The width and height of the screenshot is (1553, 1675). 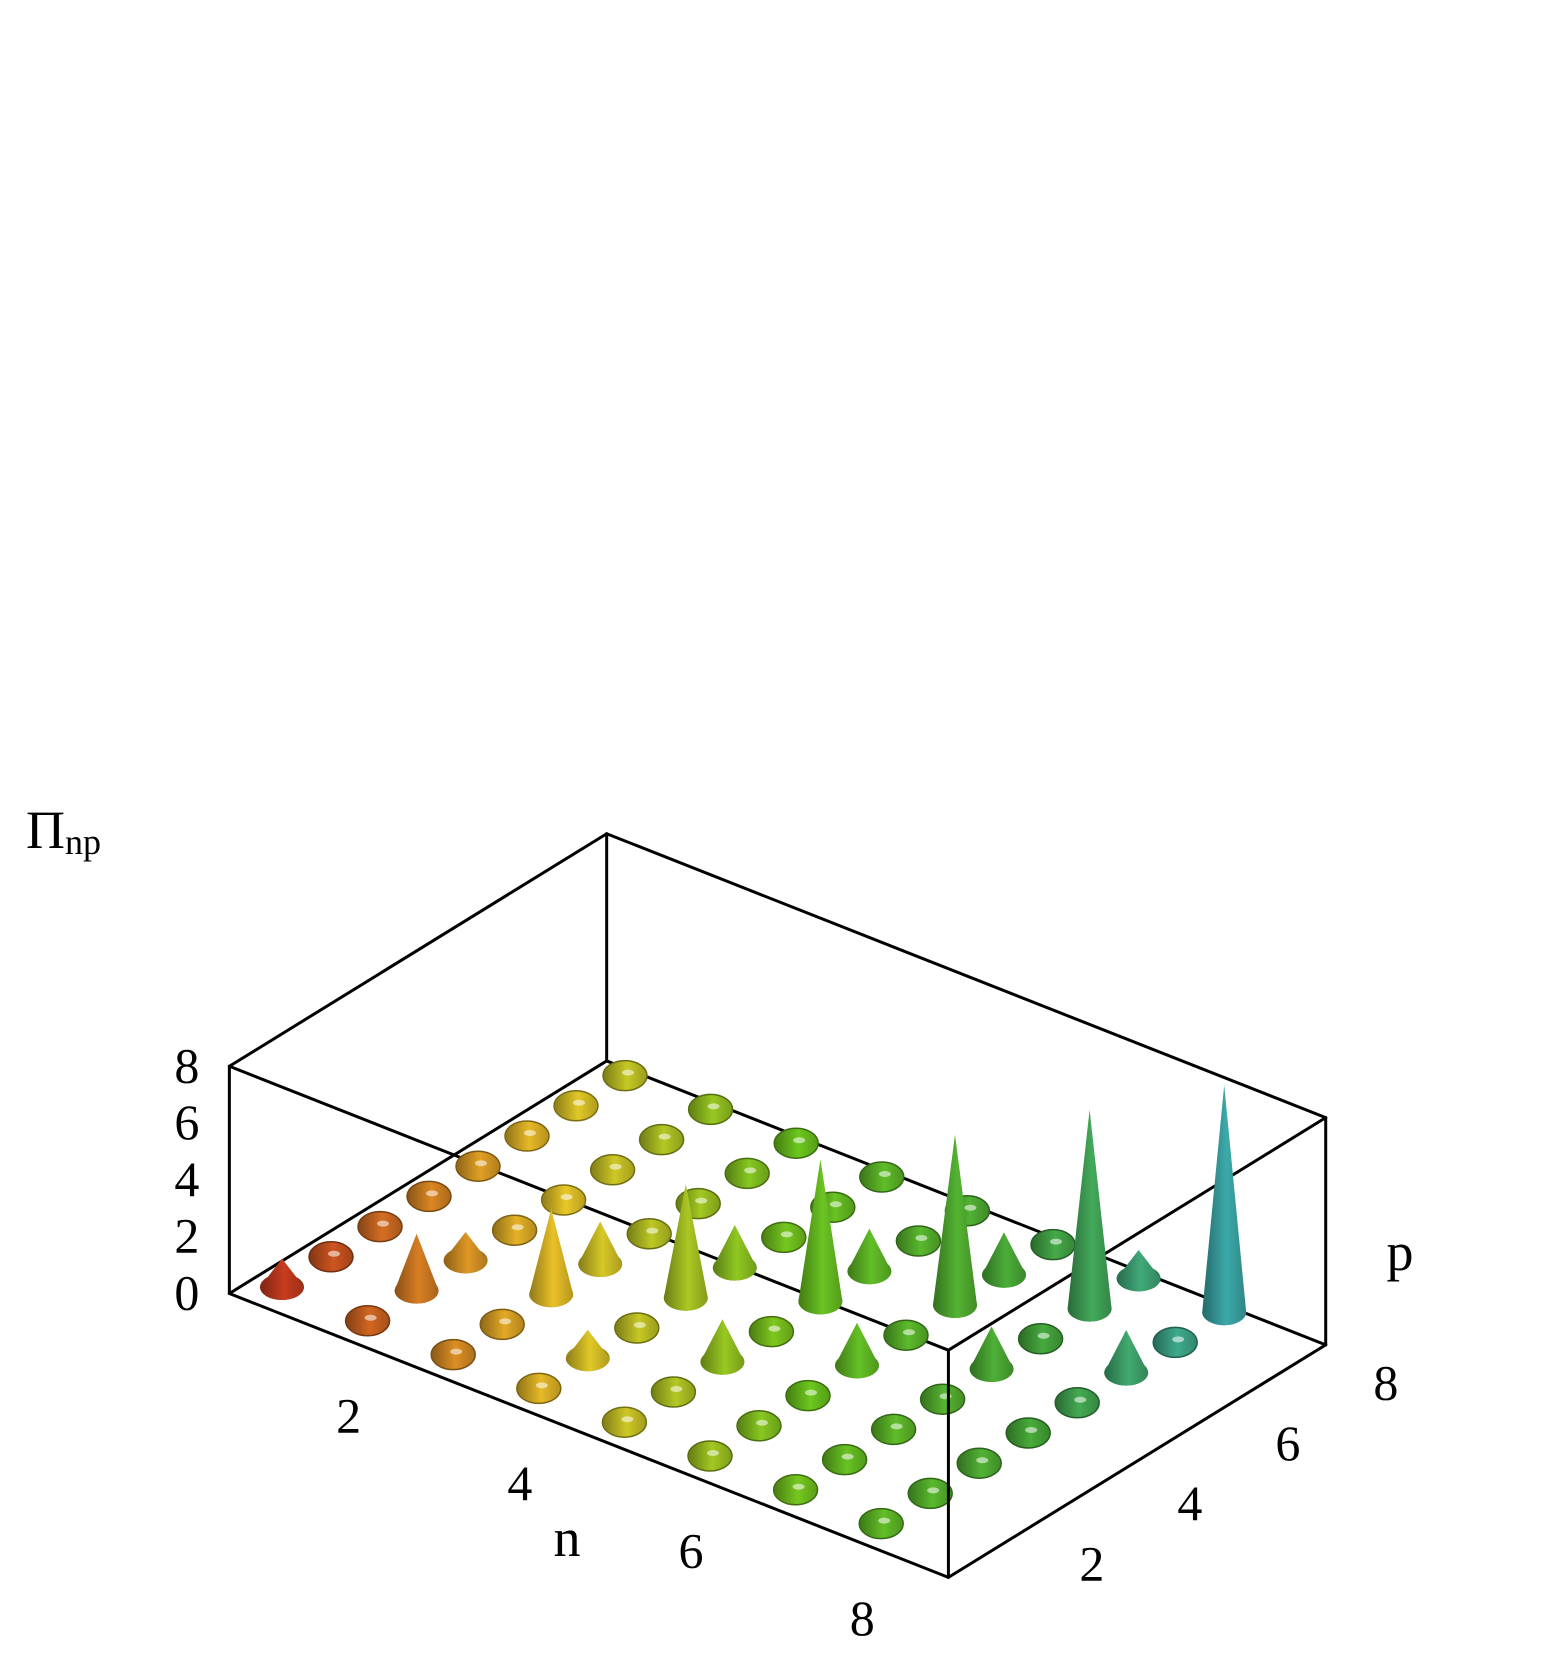 I want to click on disc-n7-p3, so click(x=893, y=1429).